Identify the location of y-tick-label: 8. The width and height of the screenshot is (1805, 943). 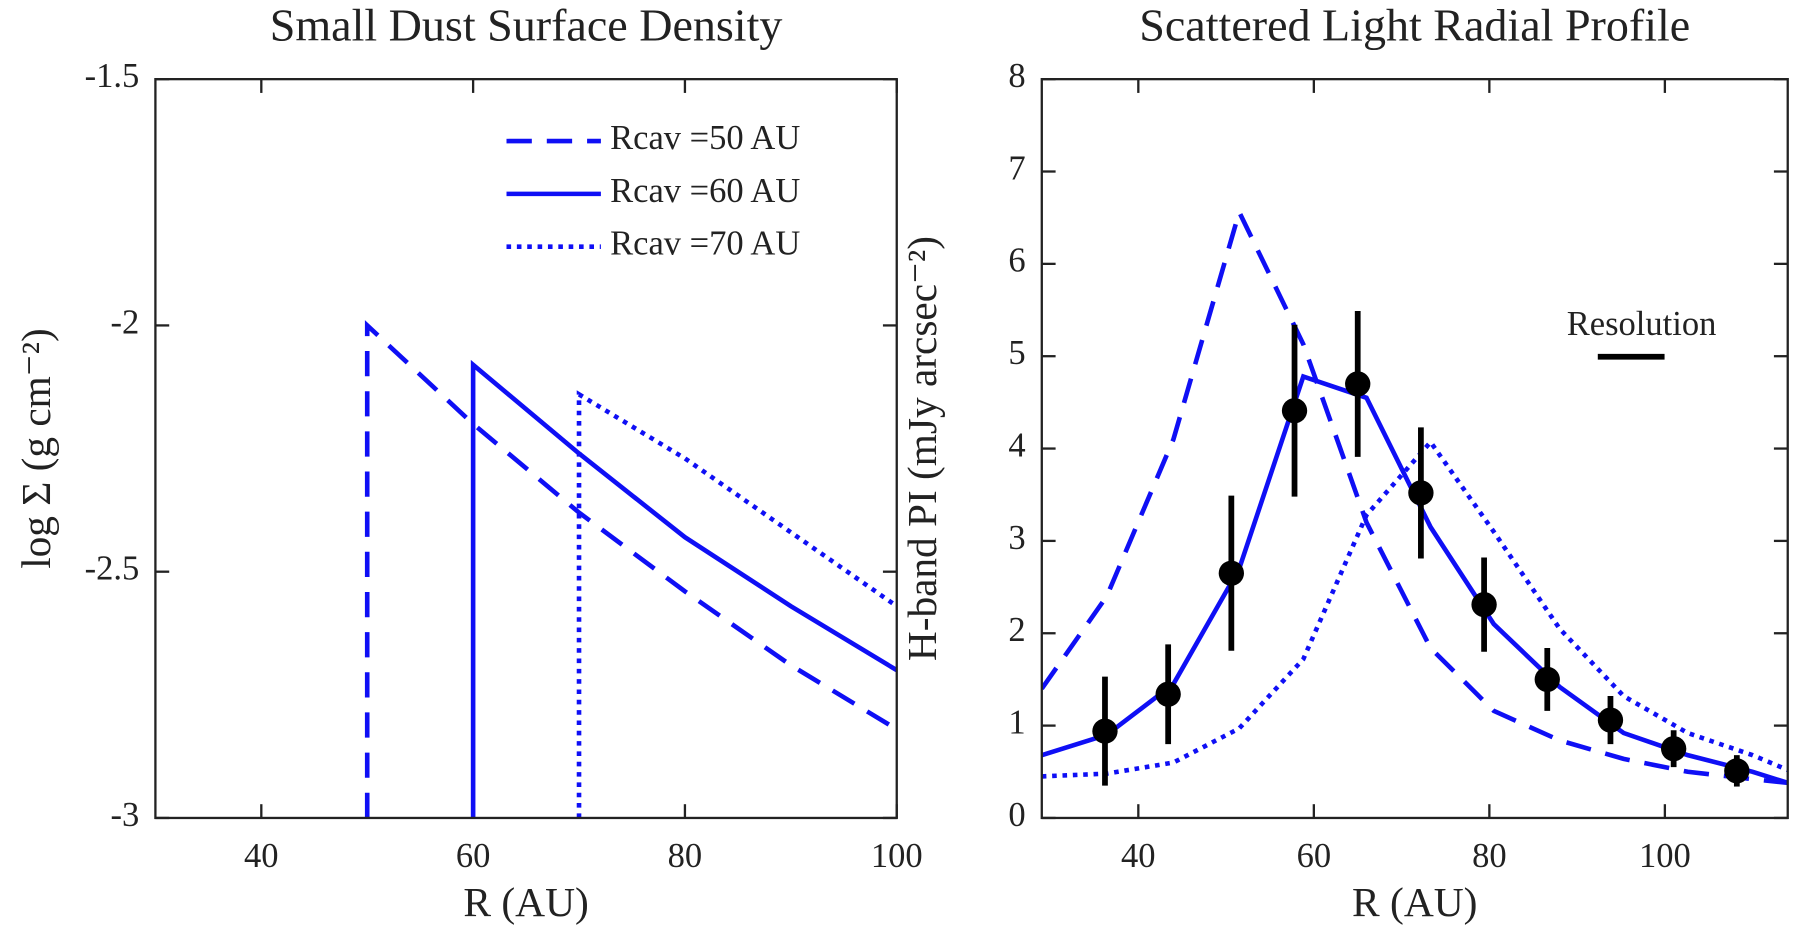
(1016, 76).